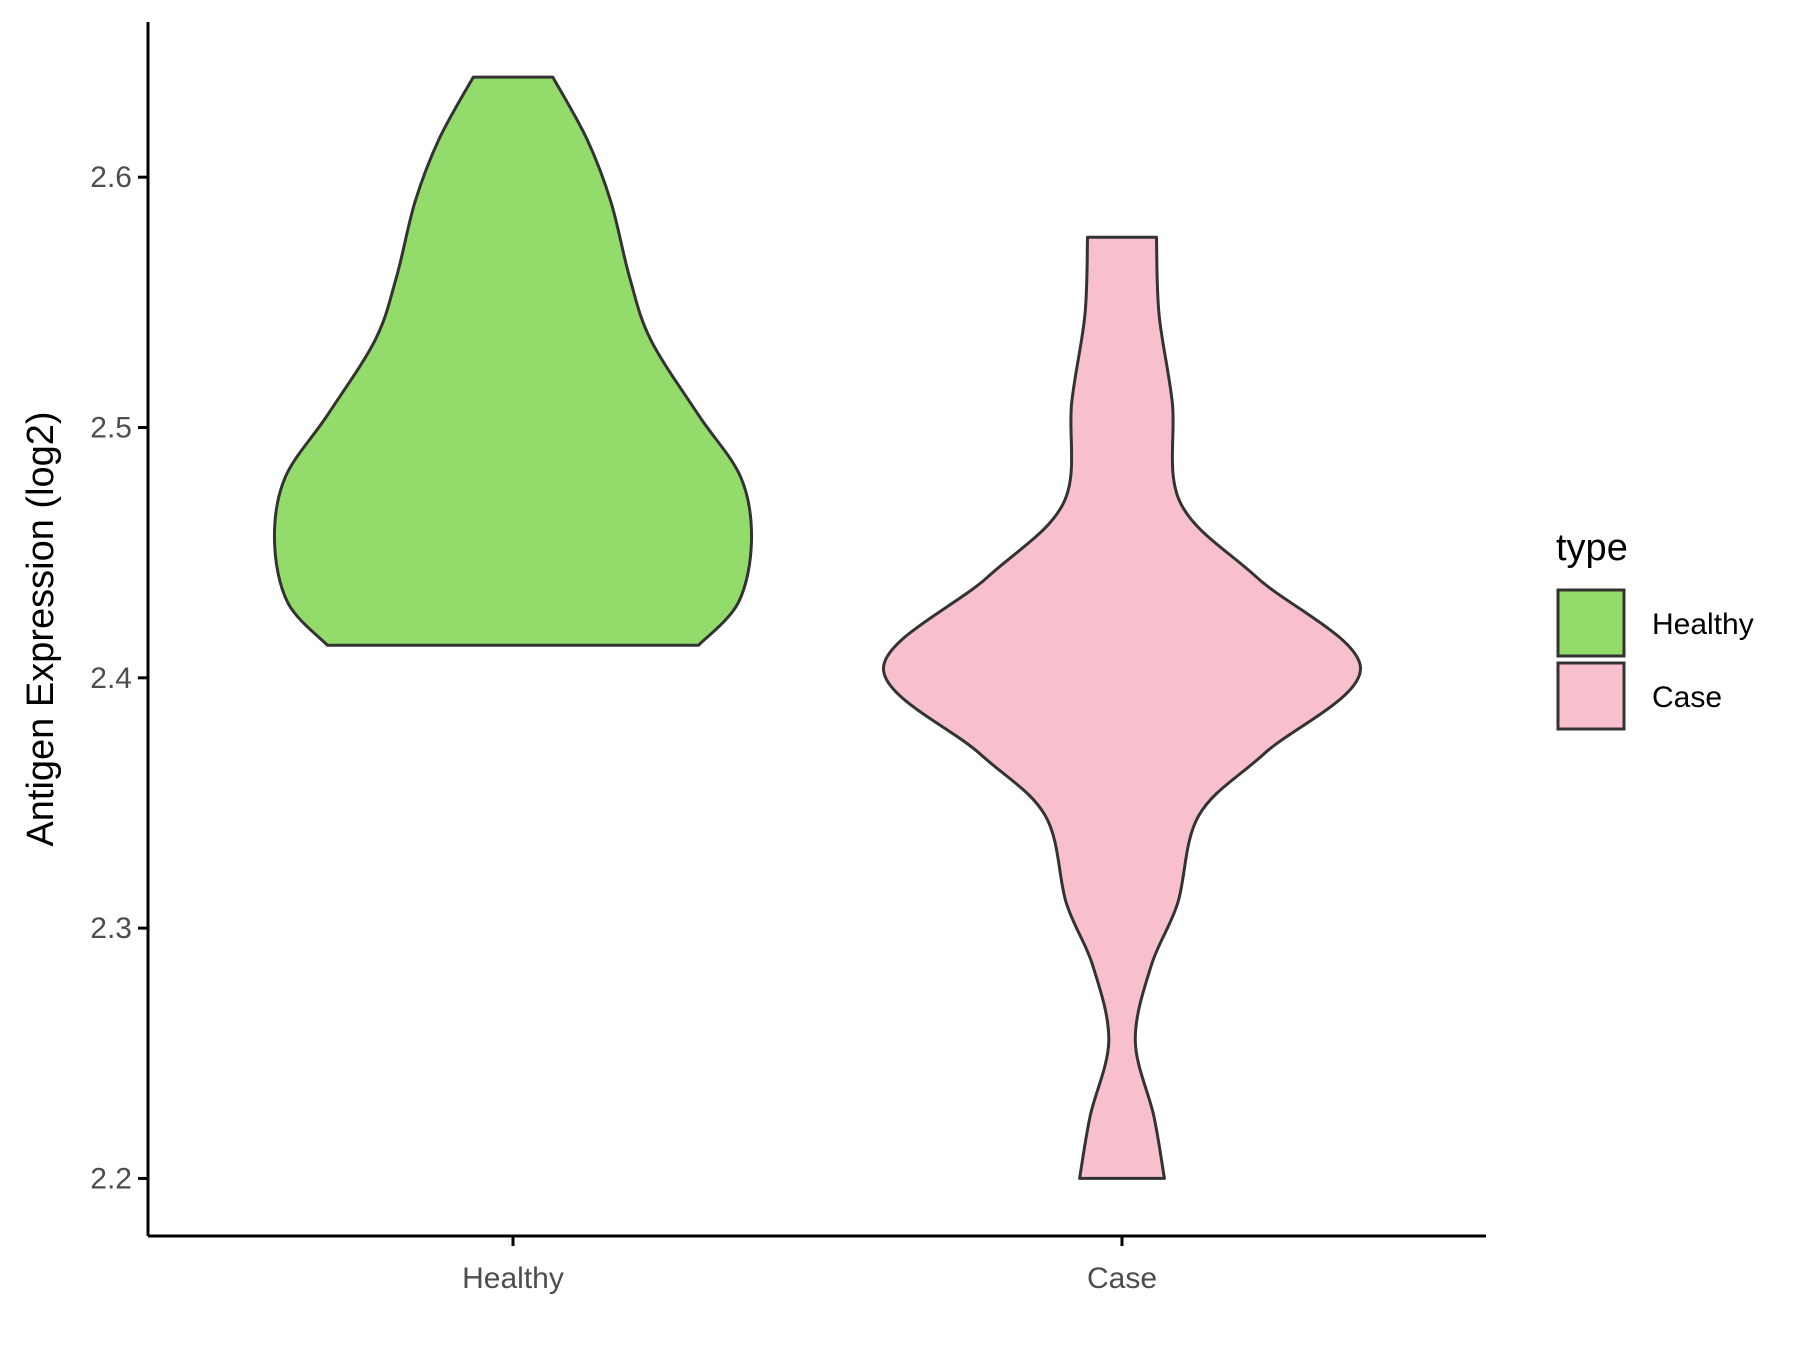 Image resolution: width=1800 pixels, height=1355 pixels. What do you see at coordinates (111, 678) in the screenshot?
I see `y-tick-label: 2.4` at bounding box center [111, 678].